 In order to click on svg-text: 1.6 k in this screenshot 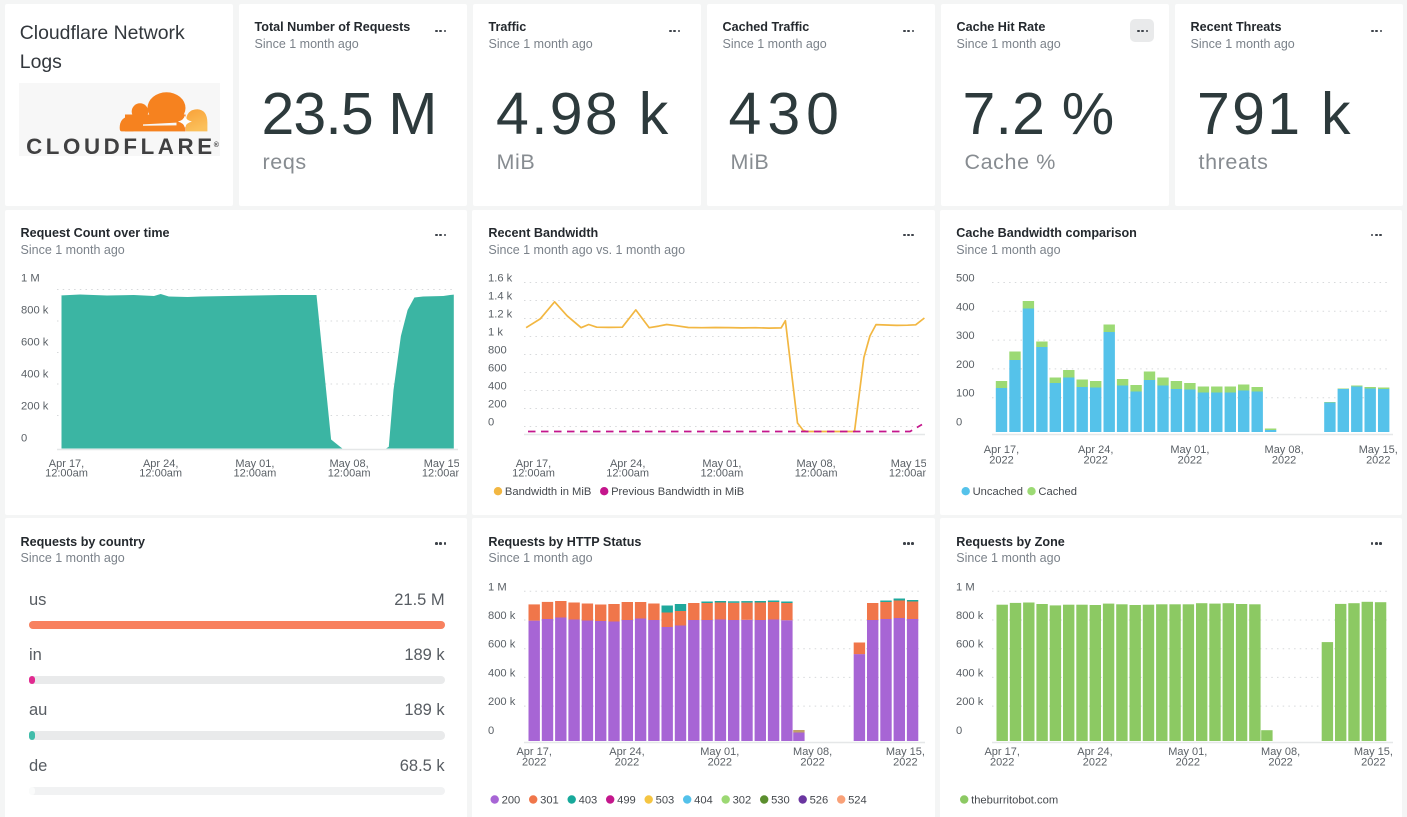, I will do `click(500, 278)`.